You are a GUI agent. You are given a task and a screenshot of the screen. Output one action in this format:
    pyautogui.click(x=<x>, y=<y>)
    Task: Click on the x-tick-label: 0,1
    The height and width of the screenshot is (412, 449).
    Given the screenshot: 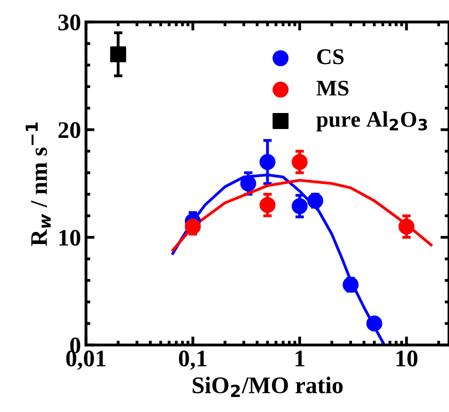 What is the action you would take?
    pyautogui.click(x=192, y=360)
    